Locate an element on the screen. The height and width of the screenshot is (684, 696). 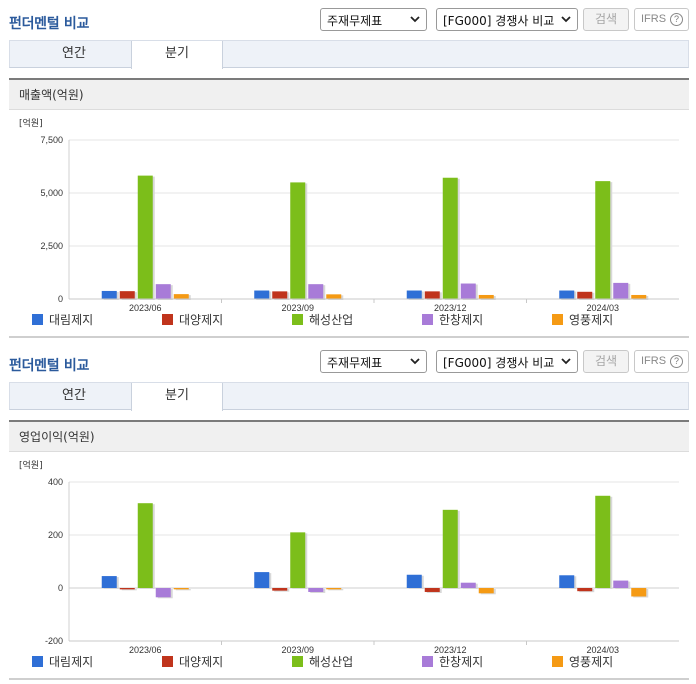
y-tick-label: 2,500 is located at coordinates (51, 246).